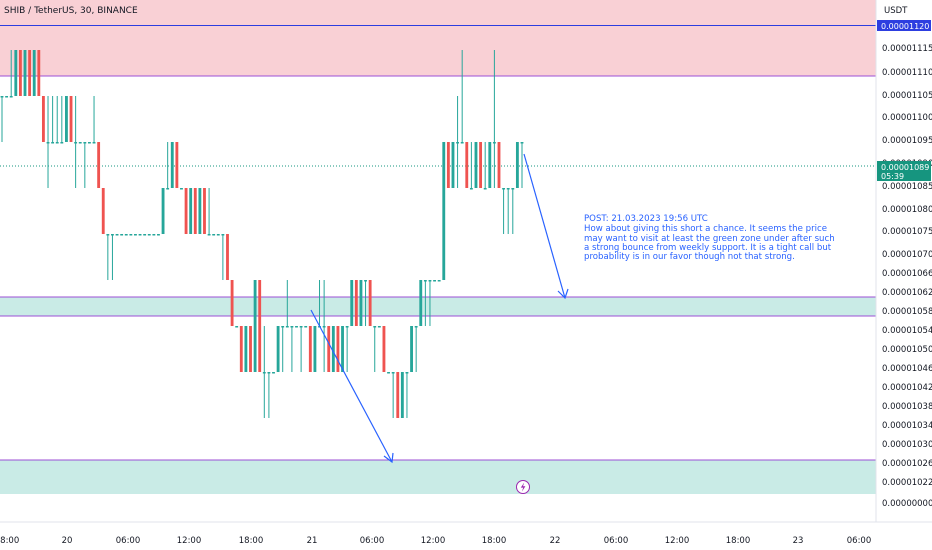 This screenshot has width=932, height=550. I want to click on last-price-text: 0.00001089, so click(905, 167).